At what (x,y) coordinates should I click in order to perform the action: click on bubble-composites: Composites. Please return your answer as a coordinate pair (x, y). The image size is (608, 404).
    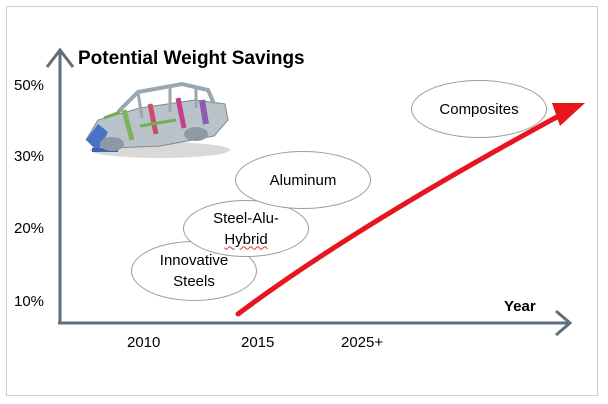
    Looking at the image, I should click on (479, 109).